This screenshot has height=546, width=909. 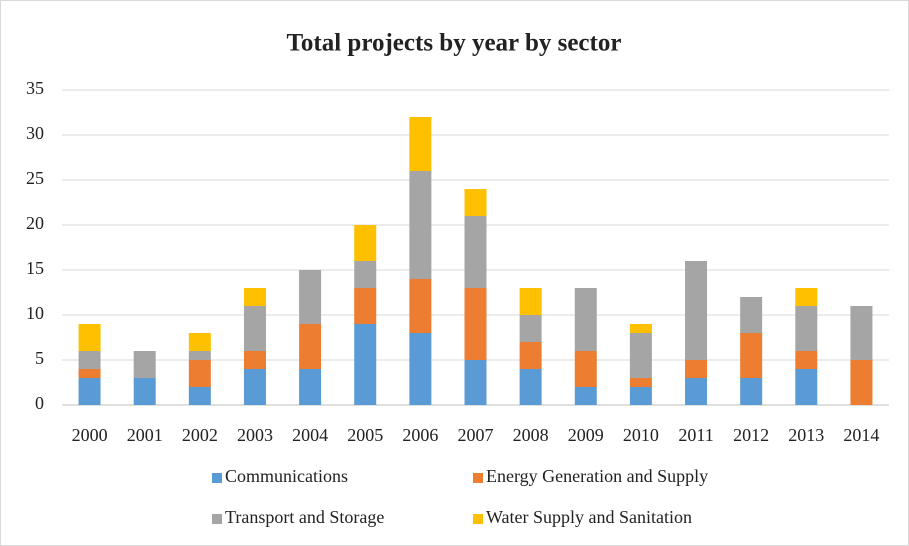 I want to click on legend-label: Communications, so click(x=286, y=476).